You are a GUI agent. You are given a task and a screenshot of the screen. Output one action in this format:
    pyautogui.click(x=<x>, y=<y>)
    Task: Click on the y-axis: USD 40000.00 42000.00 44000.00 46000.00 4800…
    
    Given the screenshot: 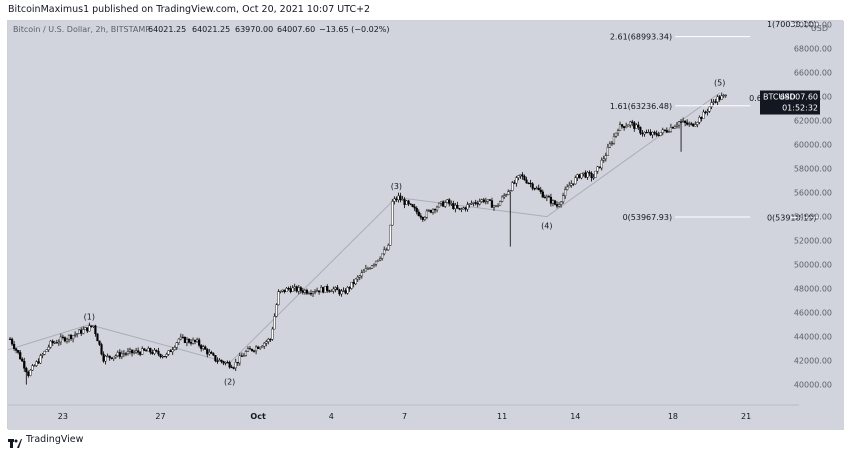 What is the action you would take?
    pyautogui.click(x=813, y=205)
    